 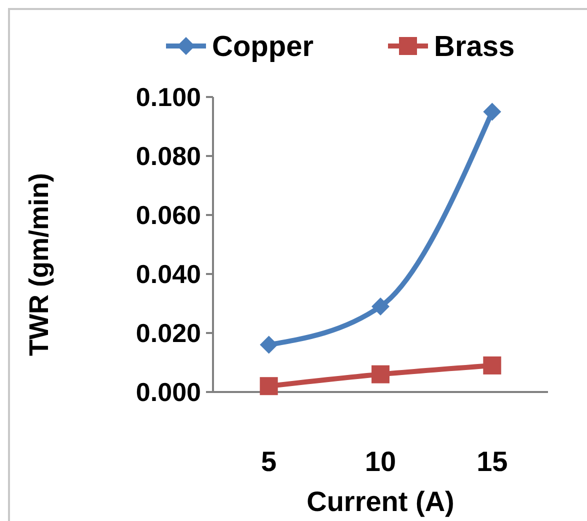 I want to click on x-axis-title: Current (A), so click(x=380, y=501).